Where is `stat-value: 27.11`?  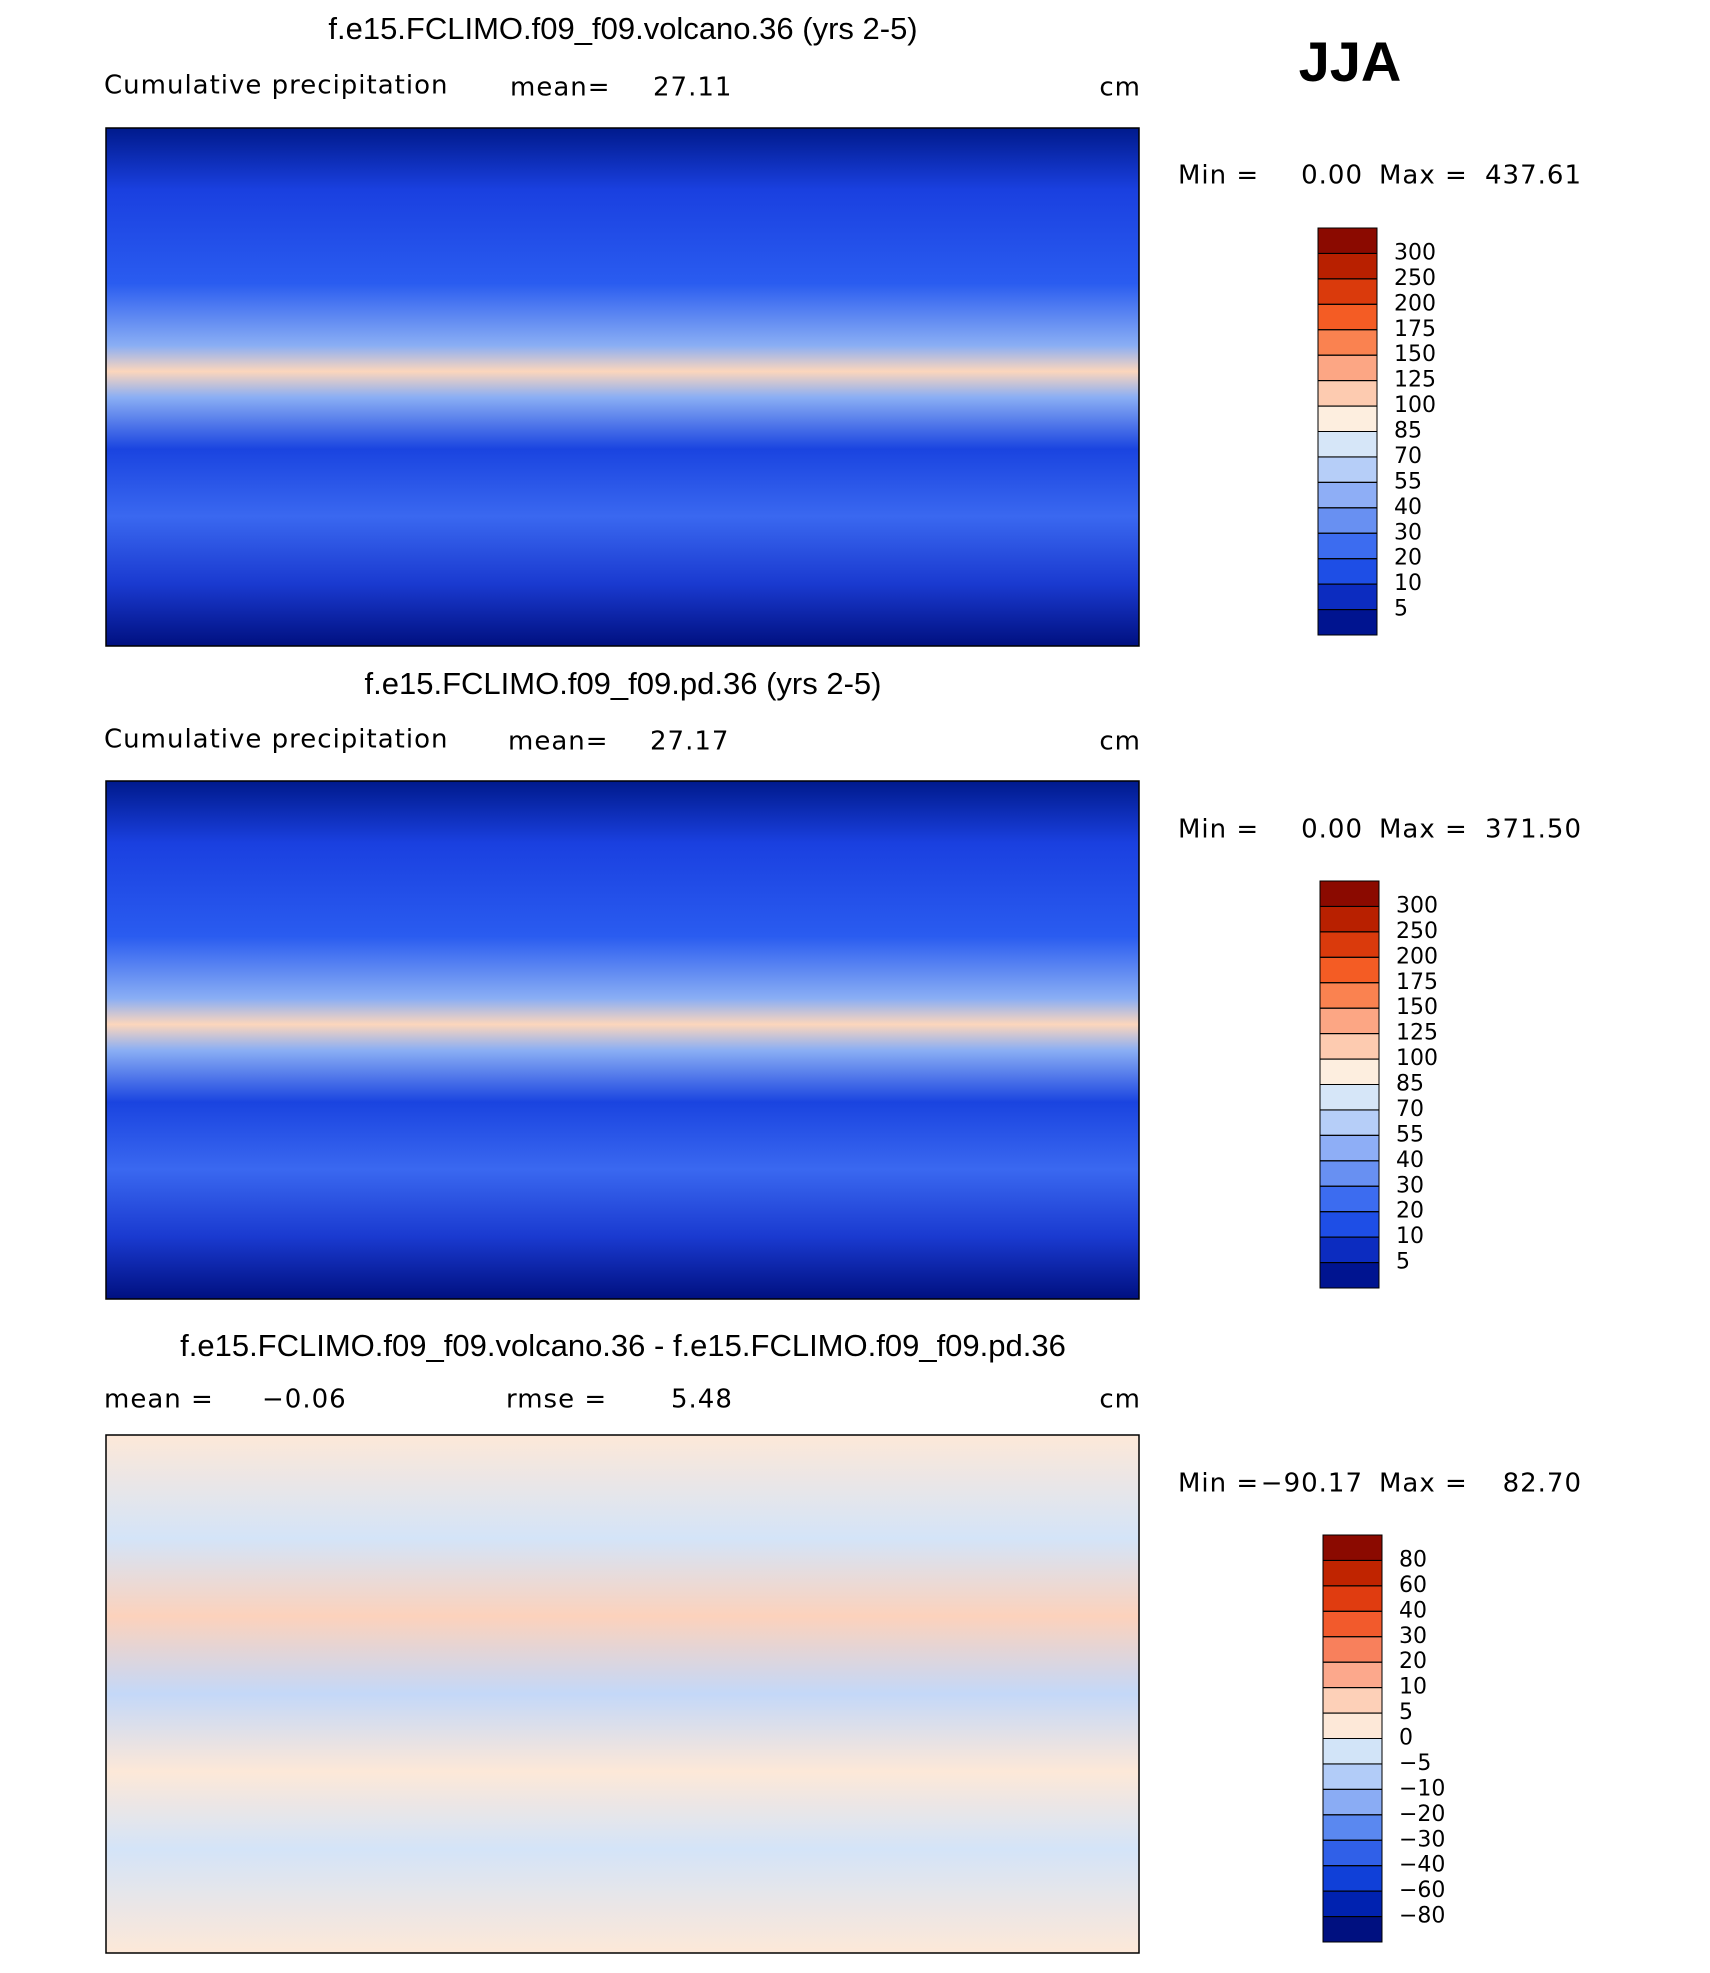
stat-value: 27.11 is located at coordinates (692, 88).